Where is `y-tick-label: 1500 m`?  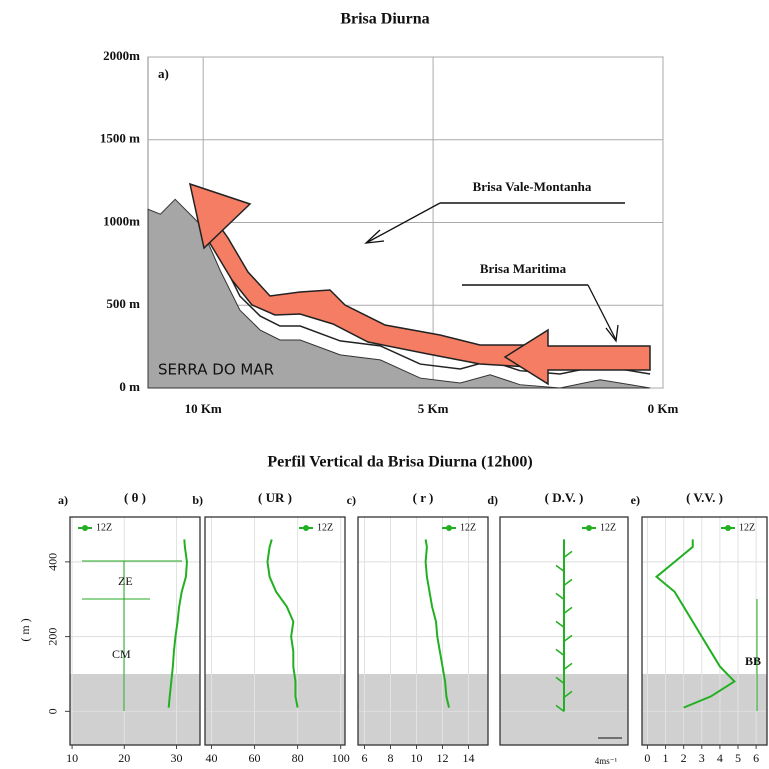 y-tick-label: 1500 m is located at coordinates (120, 138).